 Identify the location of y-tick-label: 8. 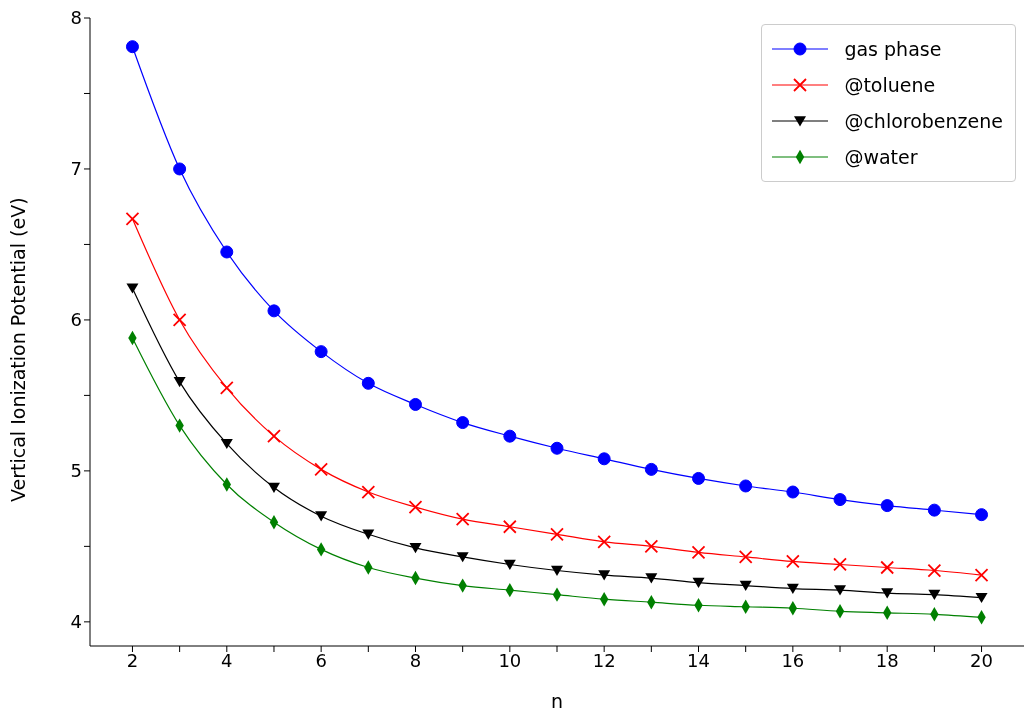
(76, 18).